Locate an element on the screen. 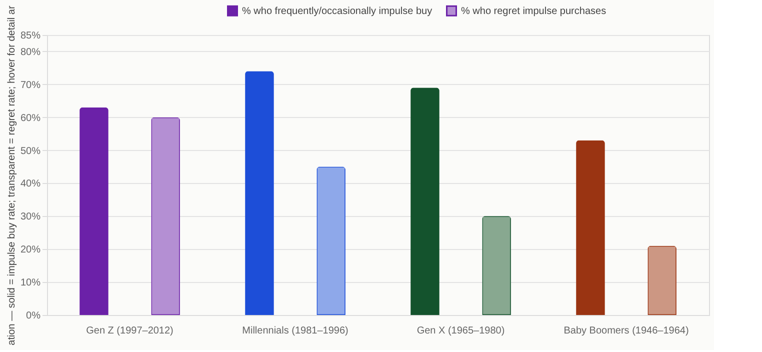  y-tick-label: 70% is located at coordinates (30, 85).